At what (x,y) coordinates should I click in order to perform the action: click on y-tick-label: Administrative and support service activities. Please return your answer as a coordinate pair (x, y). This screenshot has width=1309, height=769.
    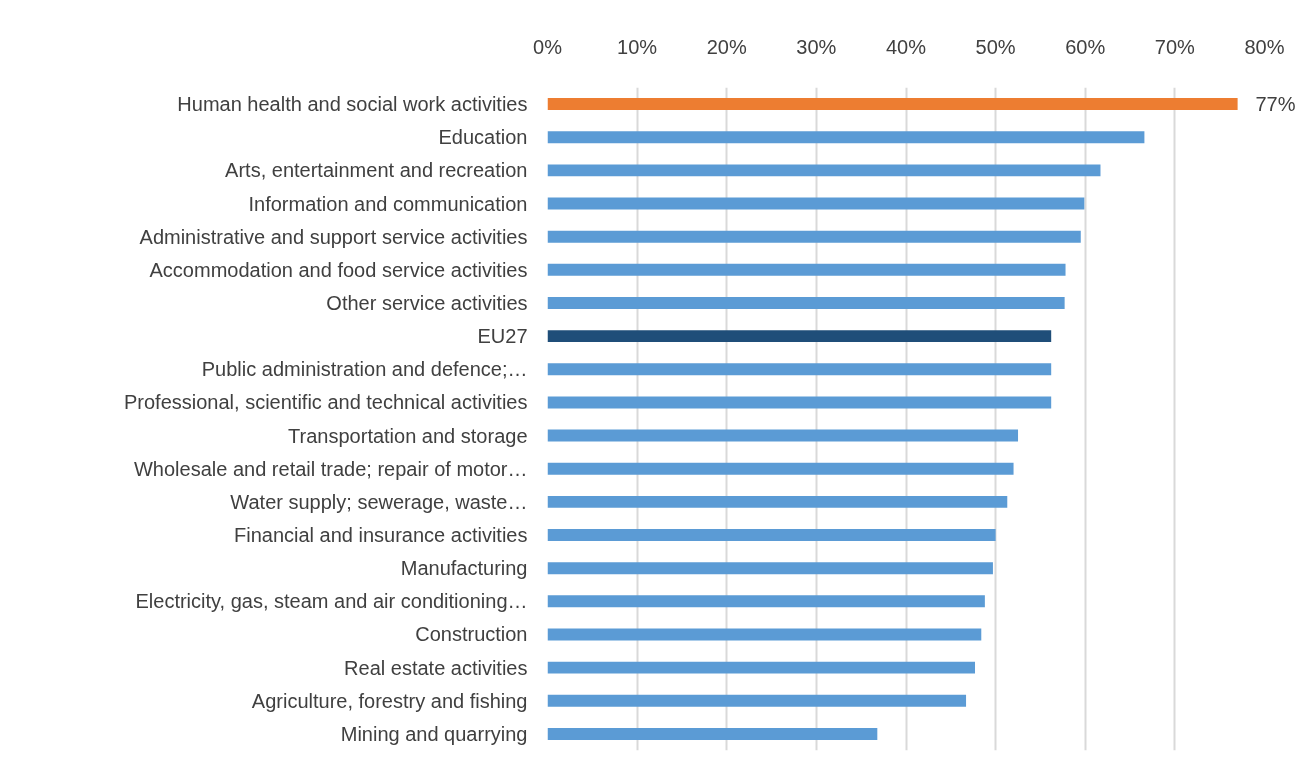
    Looking at the image, I should click on (333, 236).